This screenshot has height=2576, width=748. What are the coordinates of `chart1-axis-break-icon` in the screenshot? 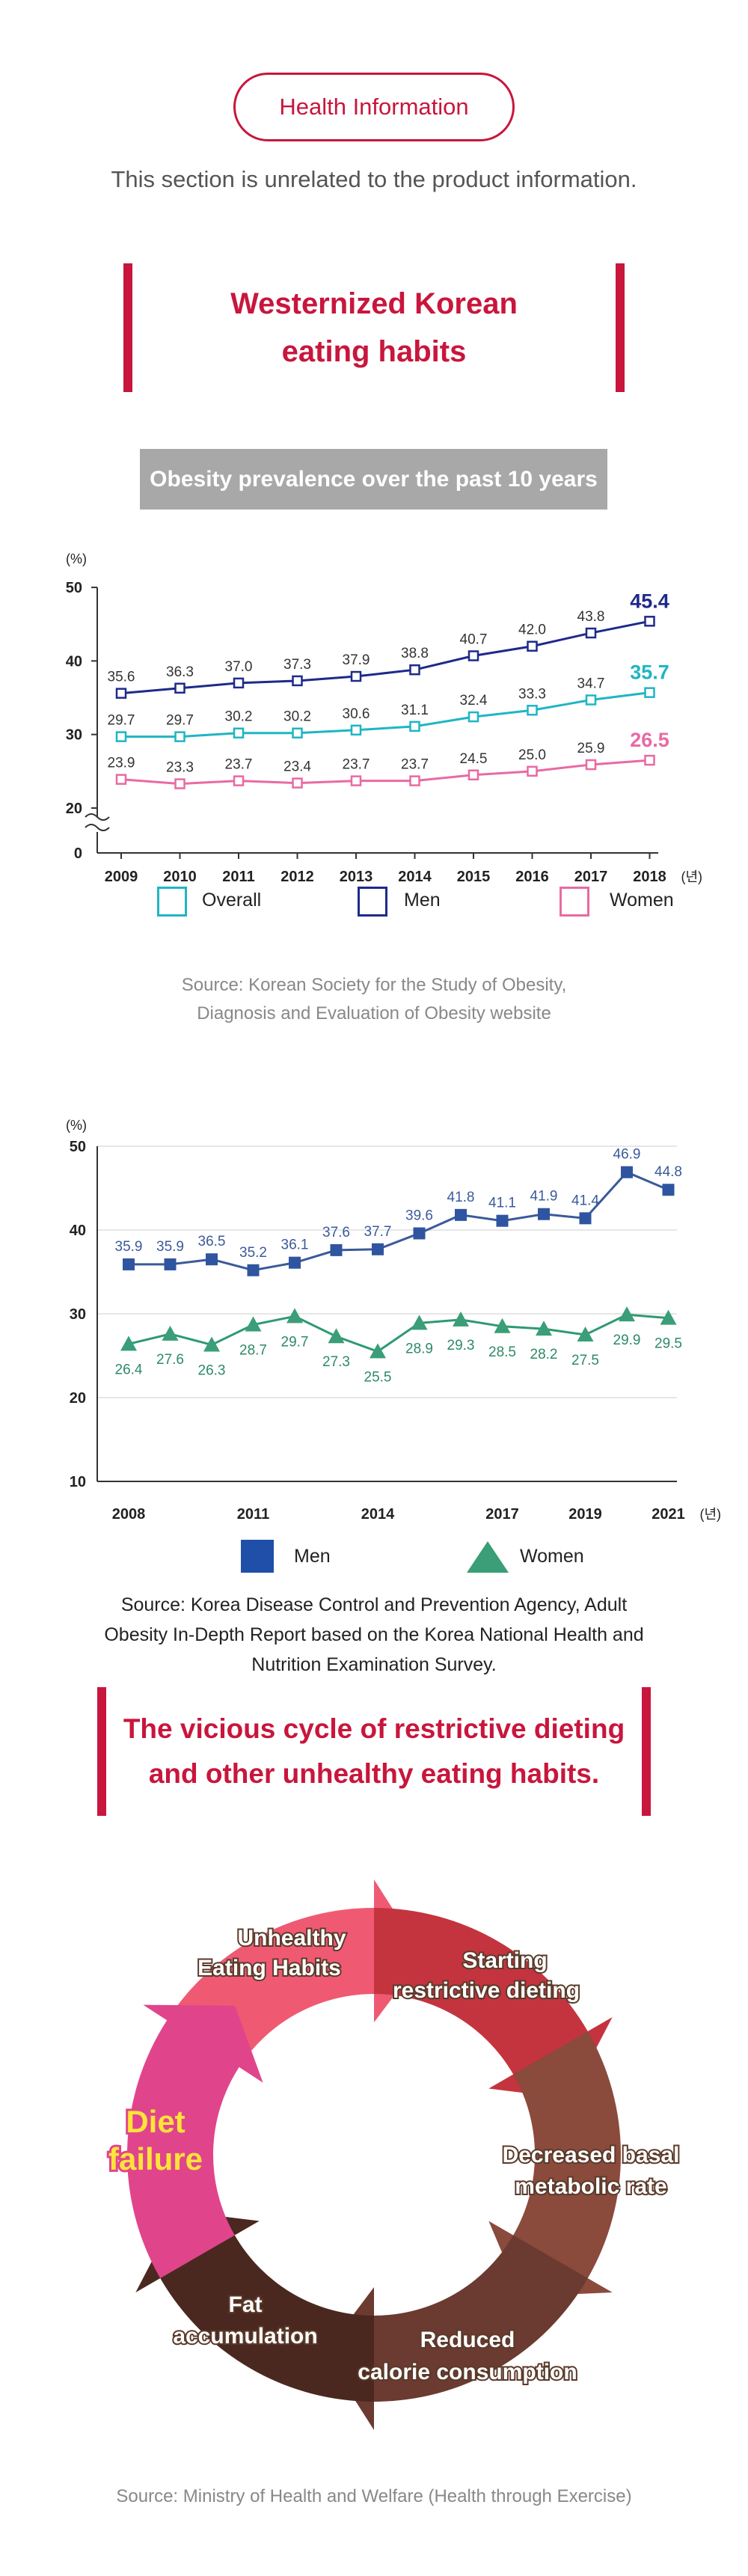 It's located at (97, 822).